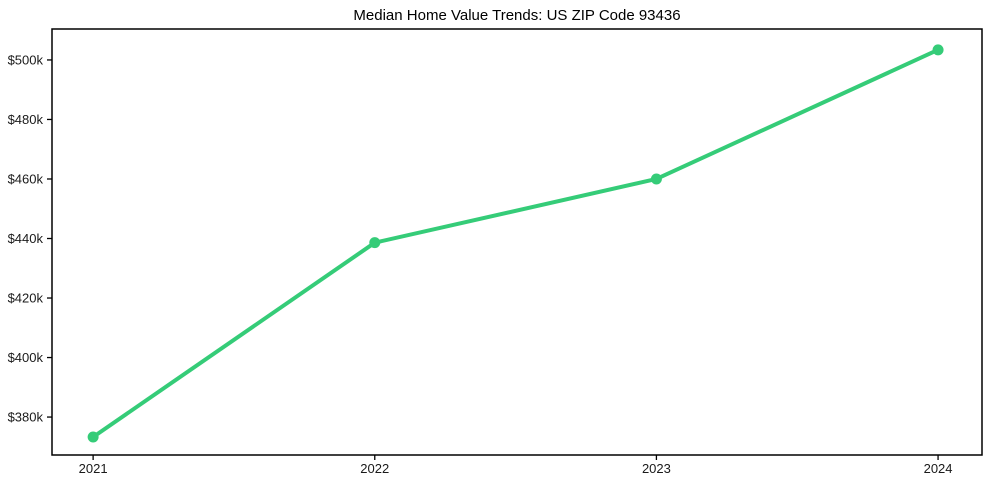  What do you see at coordinates (93, 468) in the screenshot?
I see `x-axis-tick-label: 2021` at bounding box center [93, 468].